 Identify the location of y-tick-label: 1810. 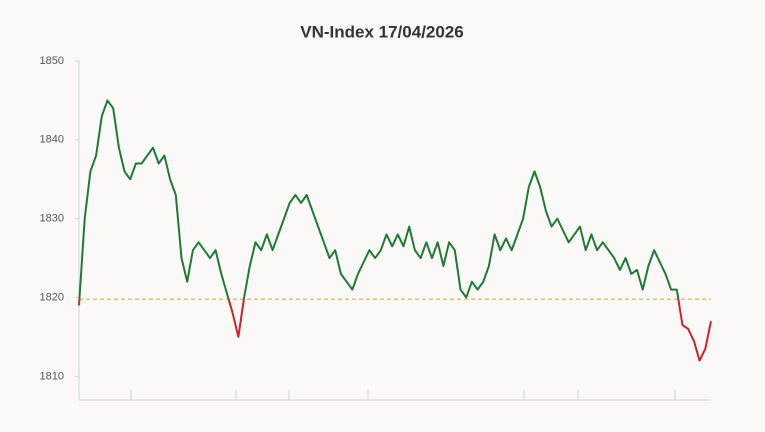
(52, 376).